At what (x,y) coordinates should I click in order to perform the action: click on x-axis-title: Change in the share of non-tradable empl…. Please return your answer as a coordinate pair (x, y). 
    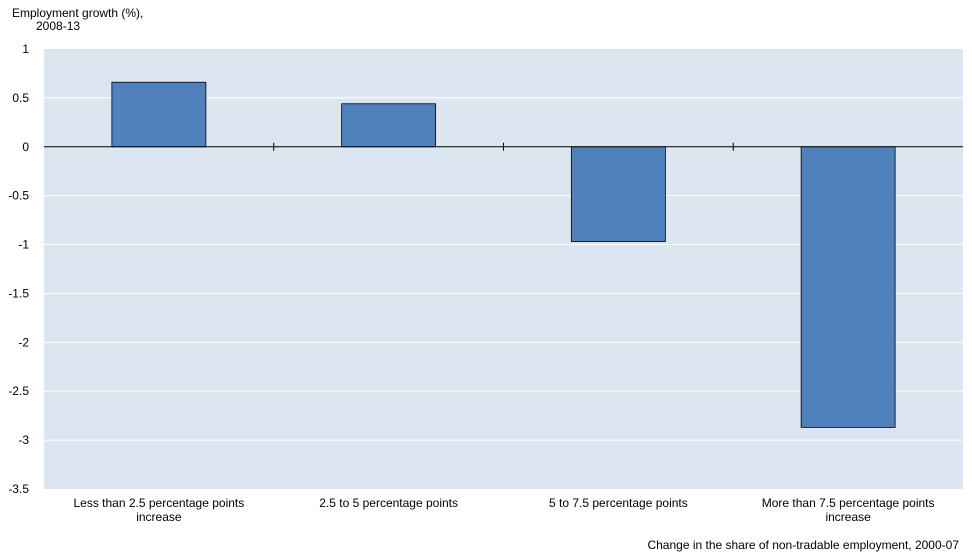
    Looking at the image, I should click on (803, 545).